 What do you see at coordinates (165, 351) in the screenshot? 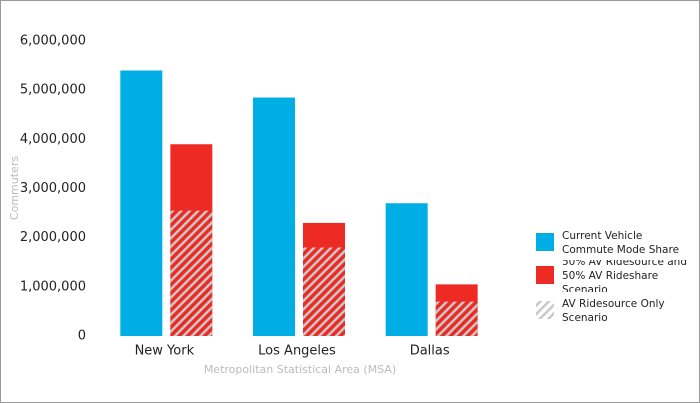
I see `x-tick-label: New York` at bounding box center [165, 351].